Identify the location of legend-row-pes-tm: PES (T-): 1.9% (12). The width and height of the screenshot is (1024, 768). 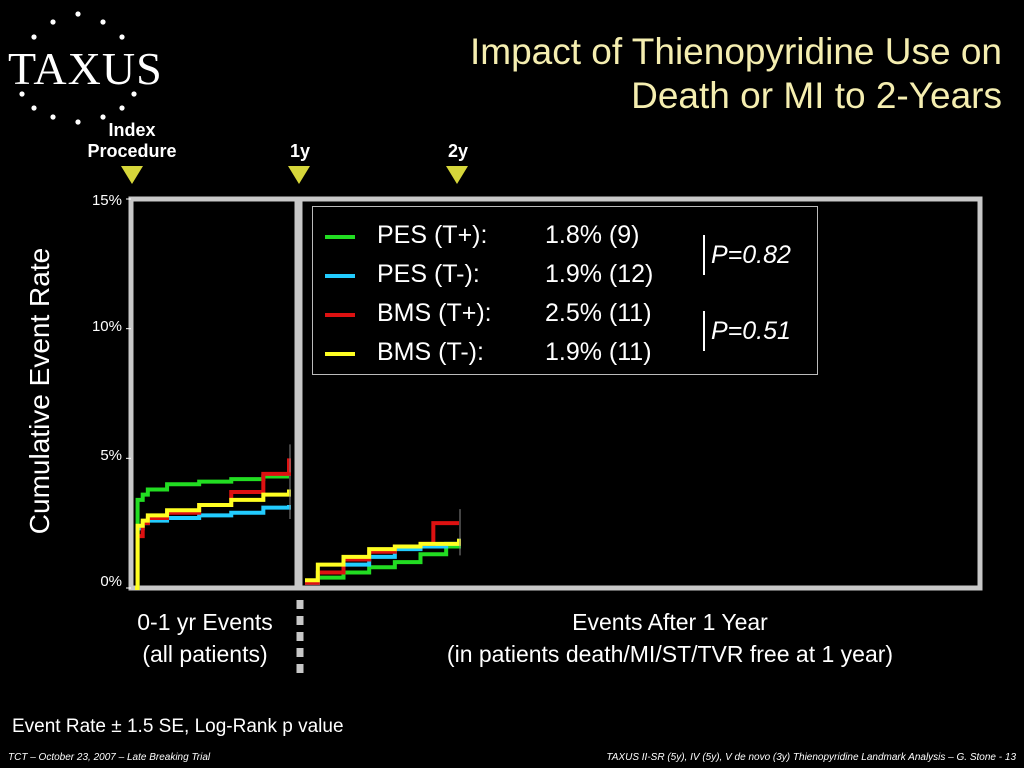
(513, 276).